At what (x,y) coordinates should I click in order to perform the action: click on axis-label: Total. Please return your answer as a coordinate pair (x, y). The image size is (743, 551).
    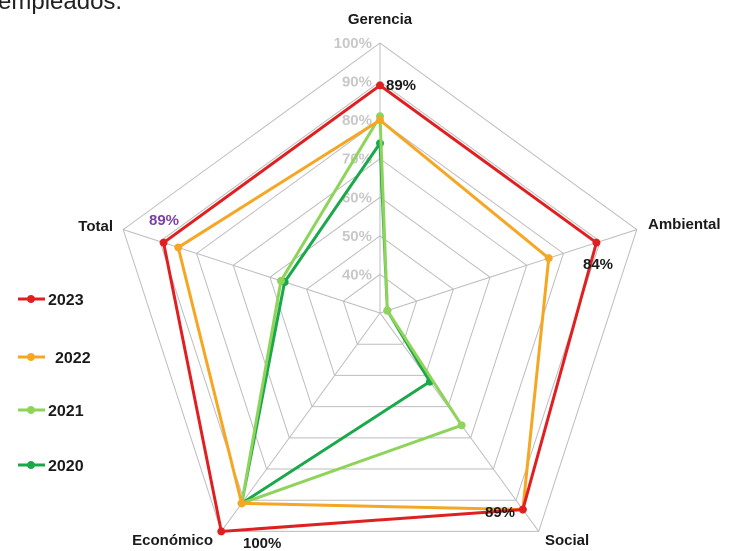
    Looking at the image, I should click on (95, 226).